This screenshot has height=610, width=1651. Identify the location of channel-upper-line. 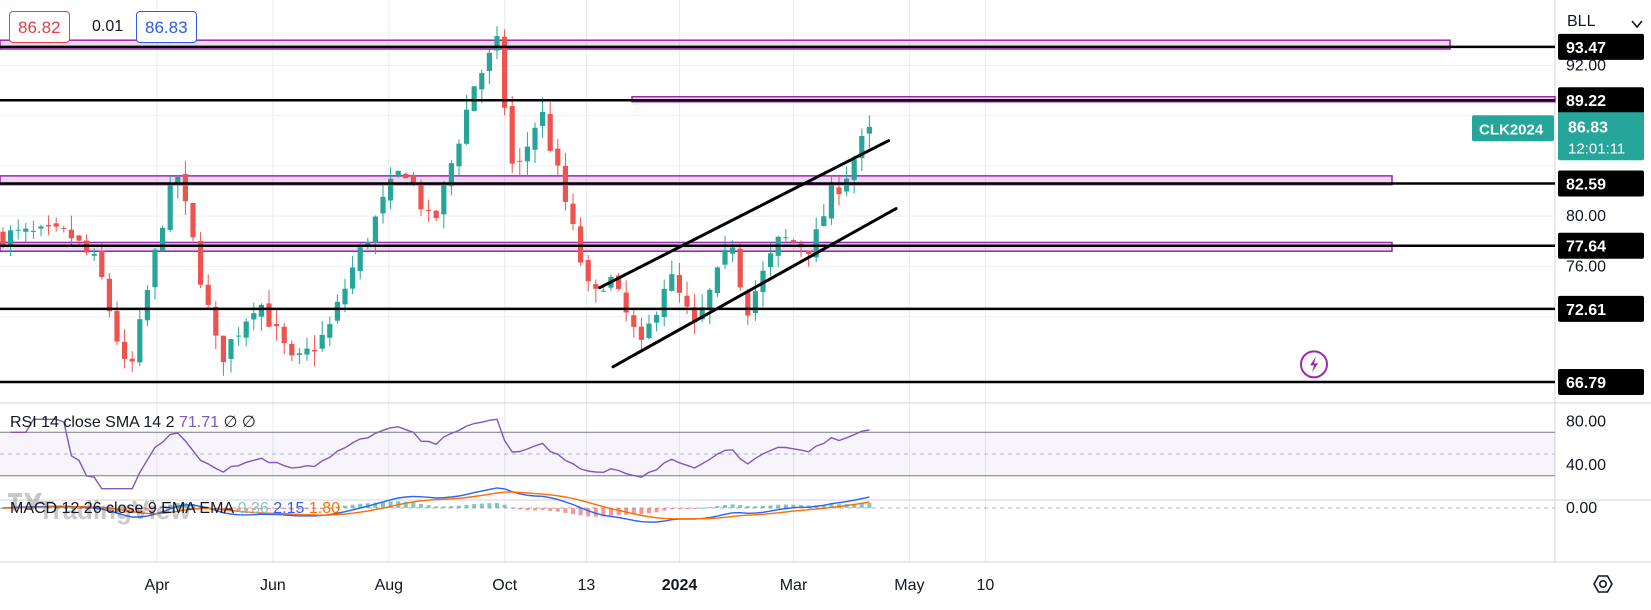
(744, 214).